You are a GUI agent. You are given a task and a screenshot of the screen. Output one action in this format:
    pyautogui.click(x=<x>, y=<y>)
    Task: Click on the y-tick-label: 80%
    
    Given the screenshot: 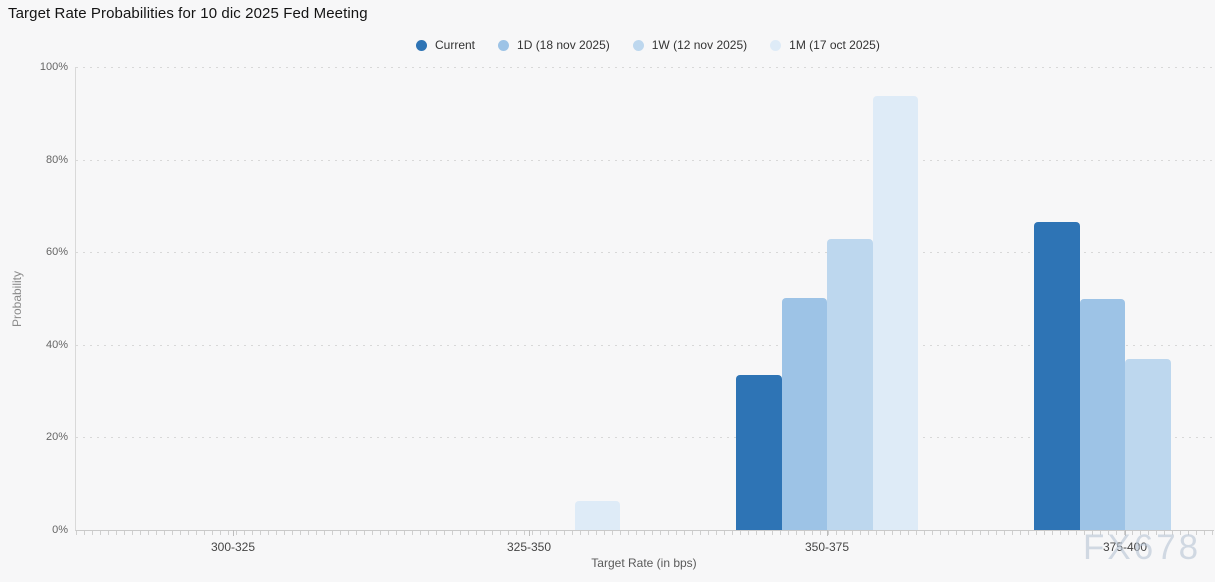 What is the action you would take?
    pyautogui.click(x=56, y=159)
    